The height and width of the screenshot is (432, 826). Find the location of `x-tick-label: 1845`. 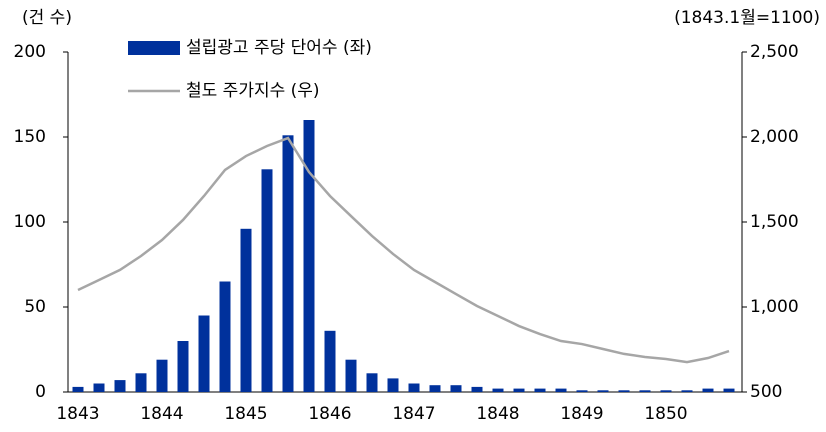

x-tick-label: 1845 is located at coordinates (245, 414).